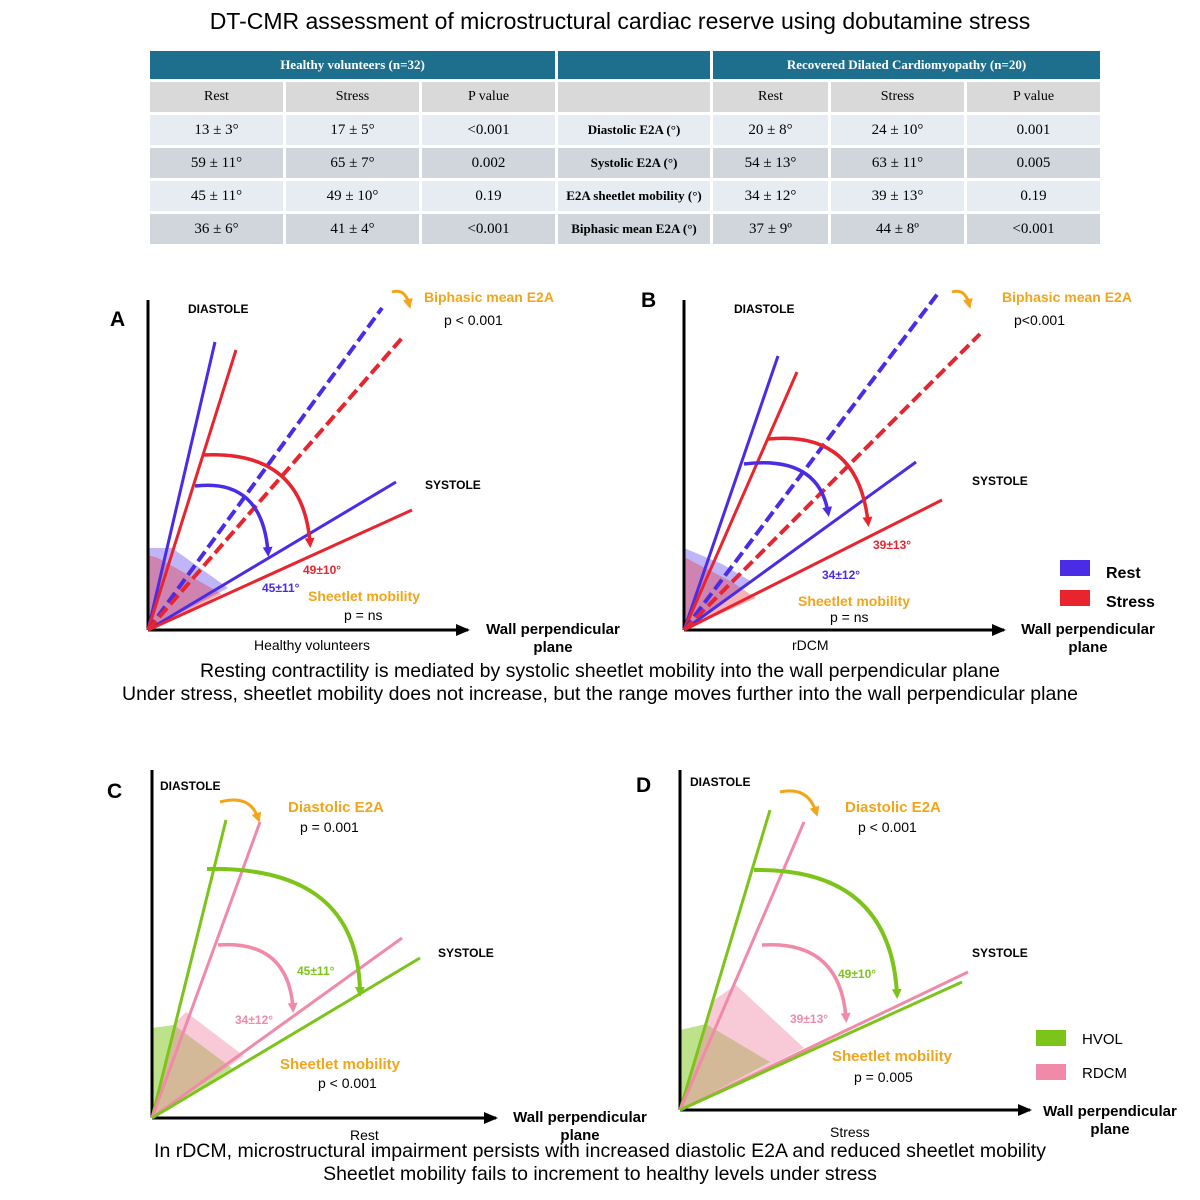 The height and width of the screenshot is (1200, 1200). I want to click on stress-mobility-arrow, so click(258, 500).